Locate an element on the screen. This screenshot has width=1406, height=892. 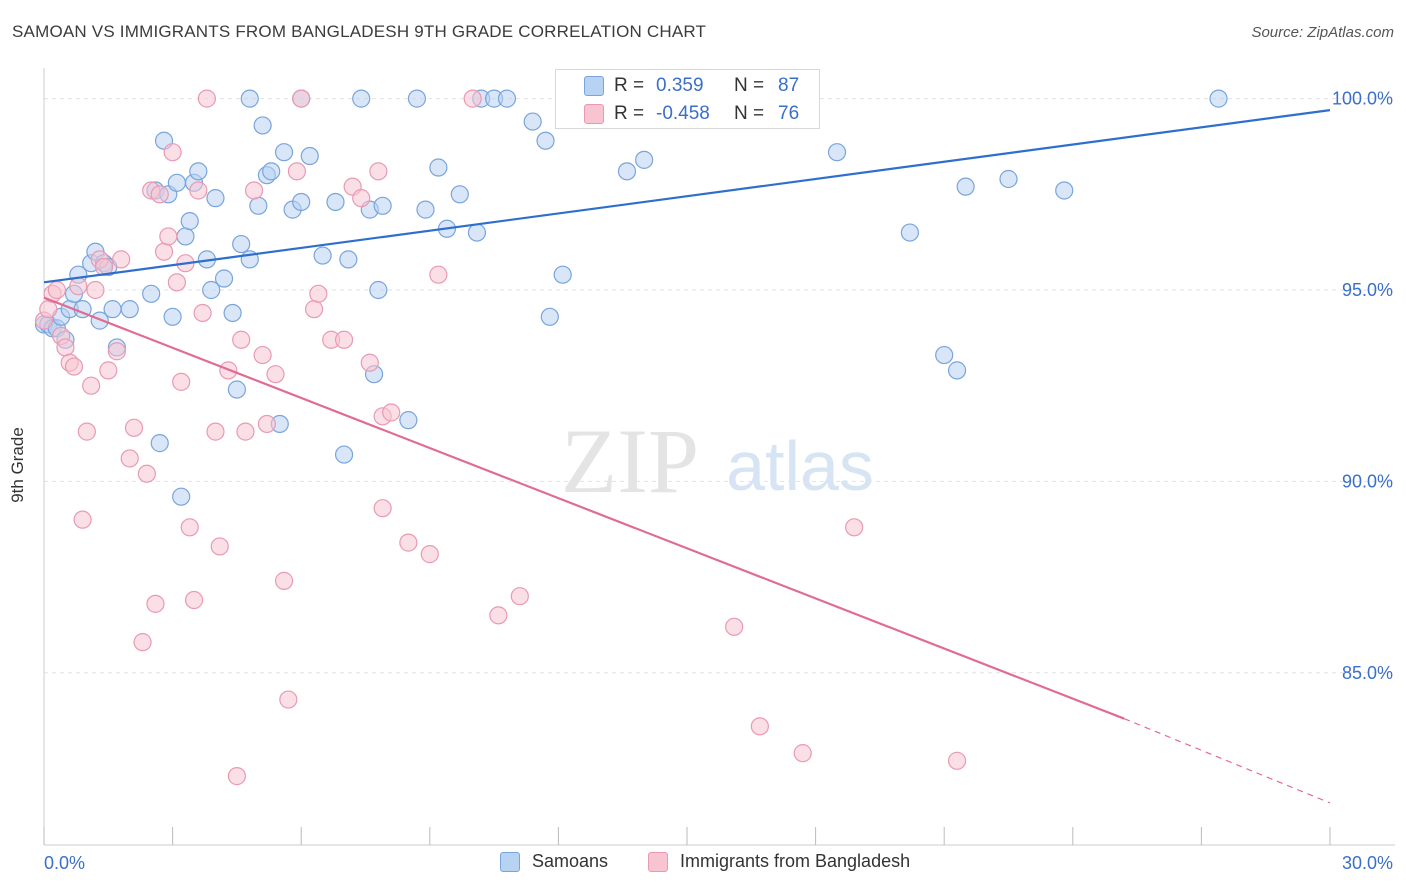
series-legend-bangladesh: Immigrants from Bangladesh is located at coordinates (779, 861).